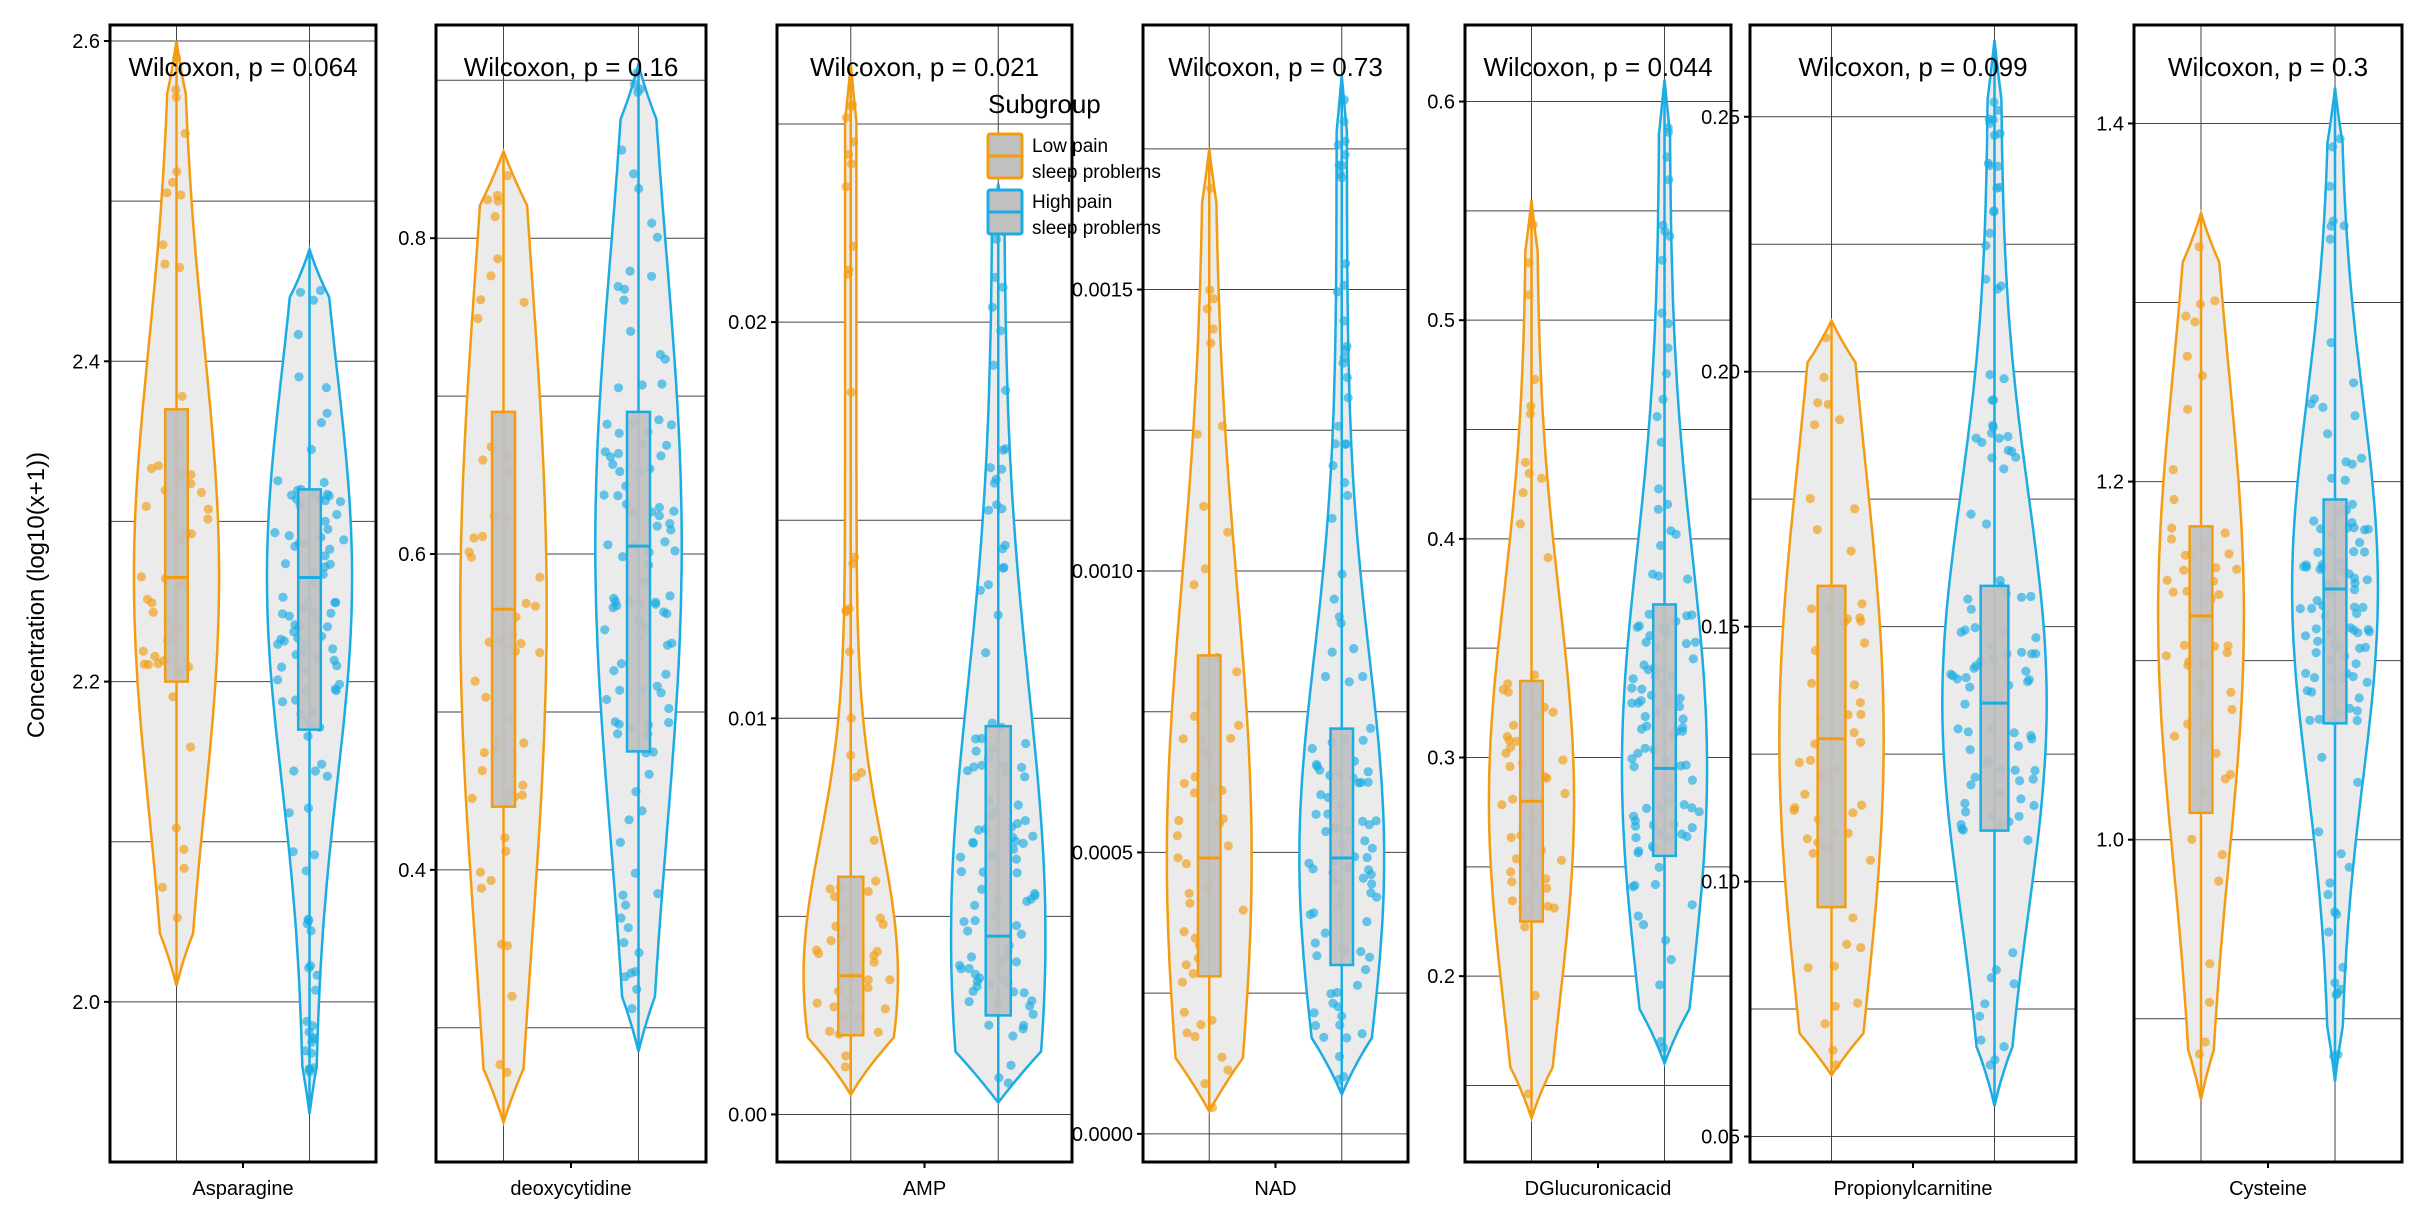 The width and height of the screenshot is (2425, 1214). Describe the element at coordinates (2250, 611) in the screenshot. I see `panel-cysteine: 1.0 1.2 1.4 Cysteine Wilcoxon, p = 0.3` at that location.